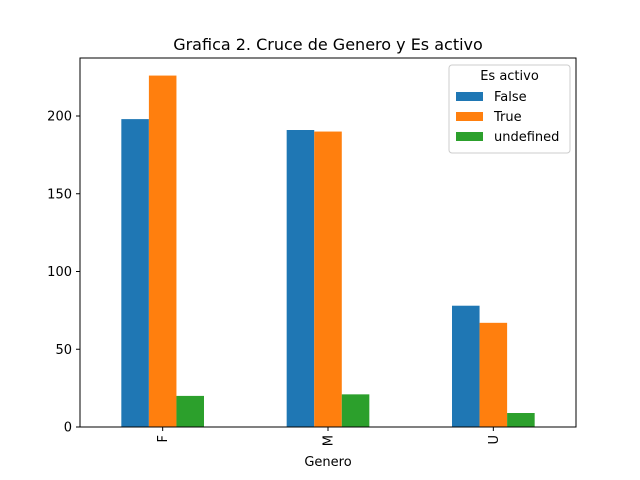 This screenshot has height=480, width=640. Describe the element at coordinates (466, 366) in the screenshot. I see `bar-False-U` at that location.